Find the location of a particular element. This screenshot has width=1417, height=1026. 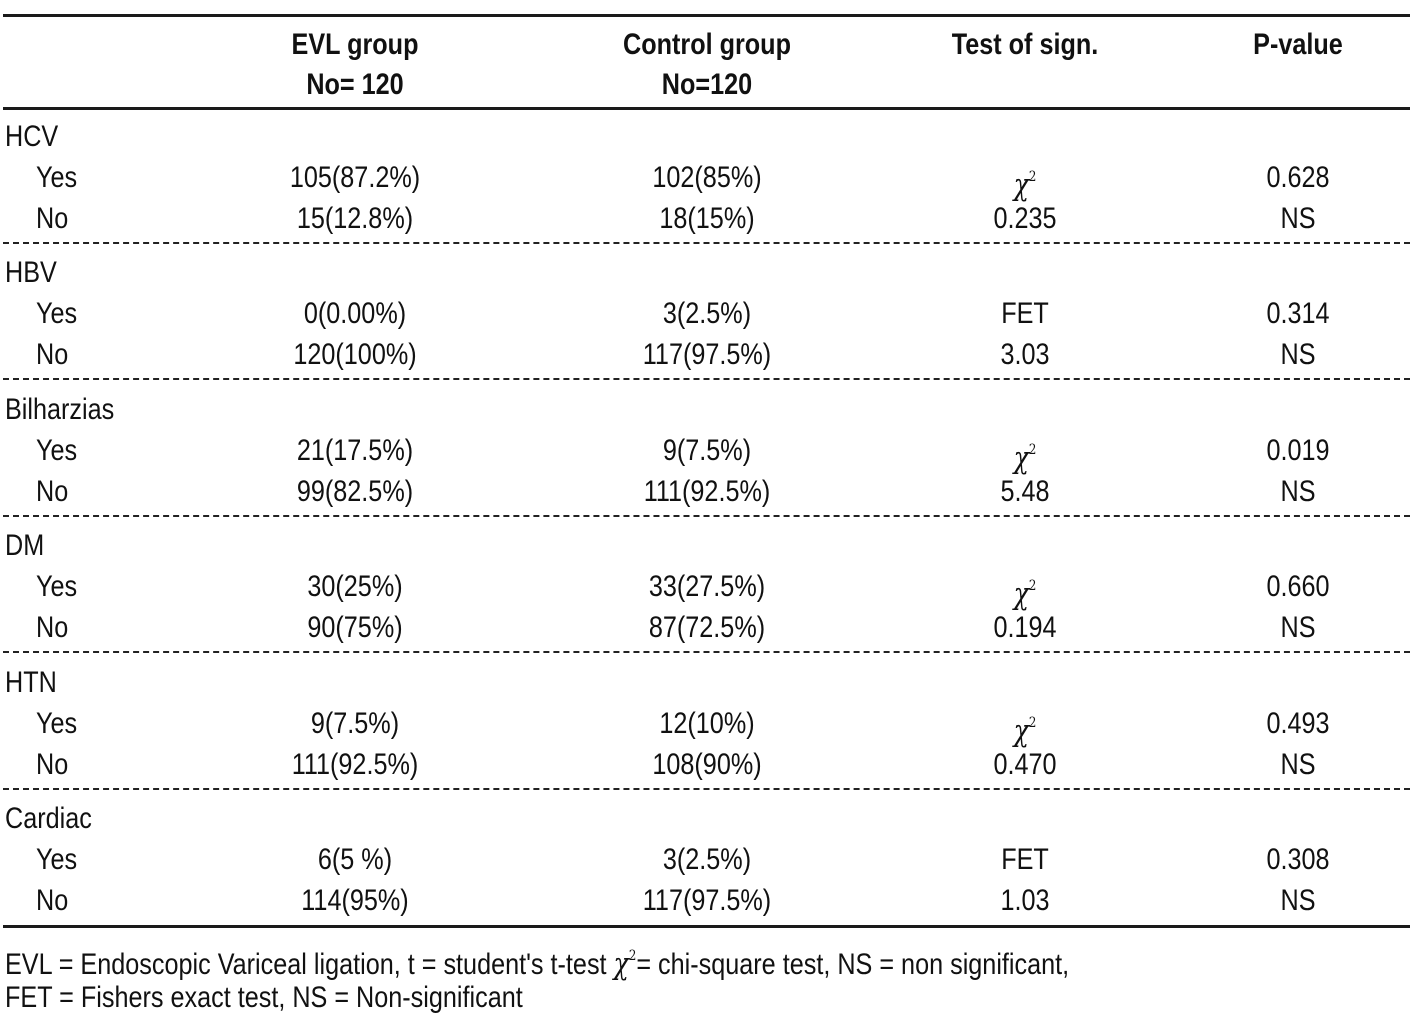

control-no-value: 108(90%) is located at coordinates (707, 764).